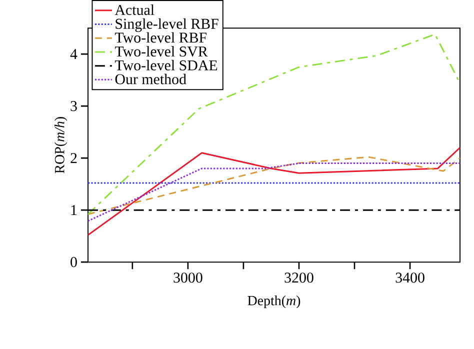  What do you see at coordinates (134, 9) in the screenshot?
I see `legend-label: Actual` at bounding box center [134, 9].